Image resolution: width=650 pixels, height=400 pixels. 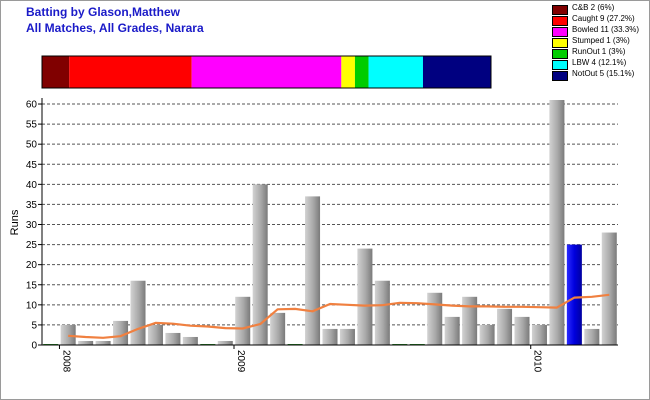 I want to click on x-tick-label: 2008, so click(x=65, y=361).